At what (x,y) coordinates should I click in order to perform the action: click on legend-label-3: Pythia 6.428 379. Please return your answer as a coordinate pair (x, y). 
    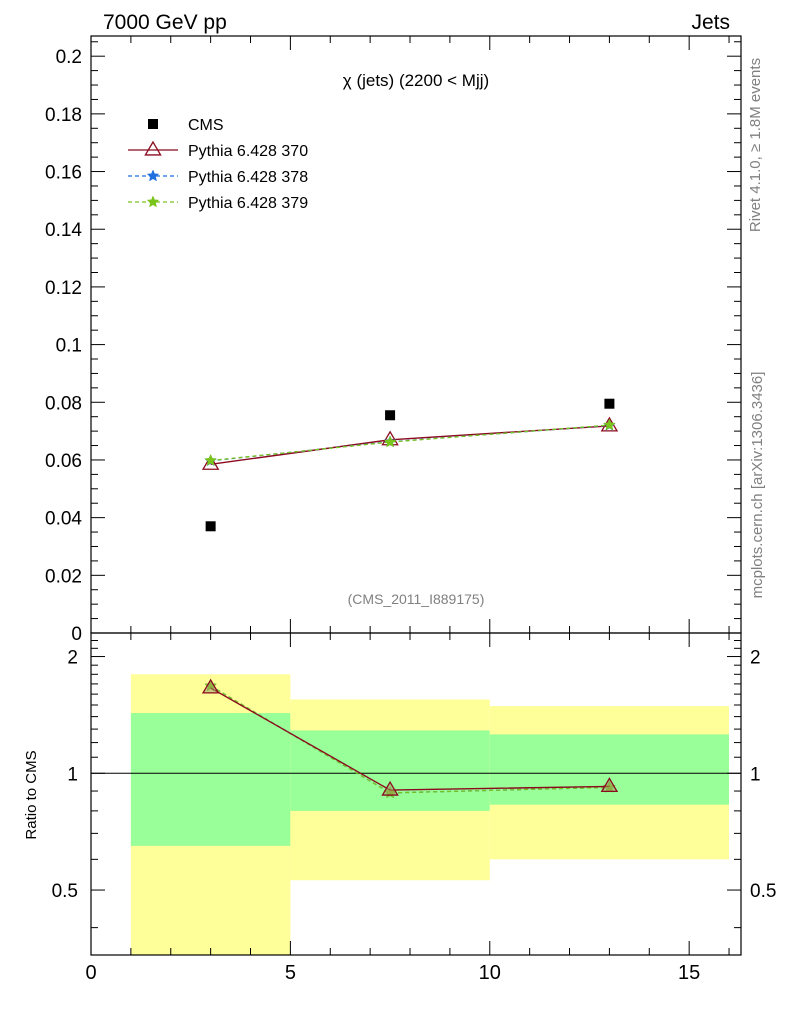
    Looking at the image, I should click on (248, 203).